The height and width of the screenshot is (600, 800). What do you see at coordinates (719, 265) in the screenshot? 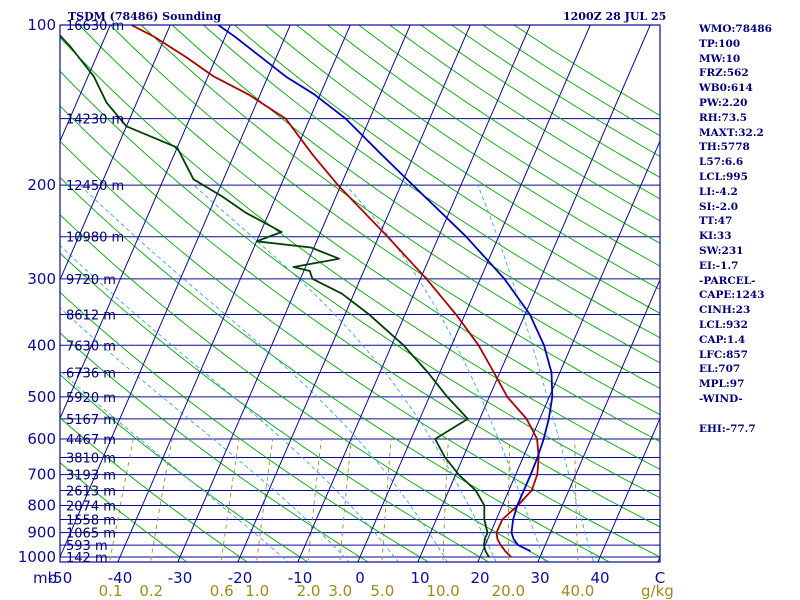
I see `index-row: EI:-1.7` at bounding box center [719, 265].